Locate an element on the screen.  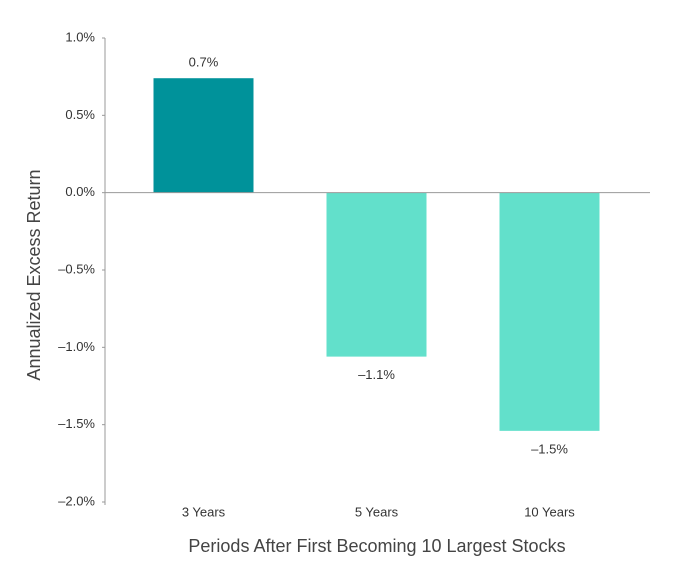
y-tick-label: –1.5% is located at coordinates (76, 423).